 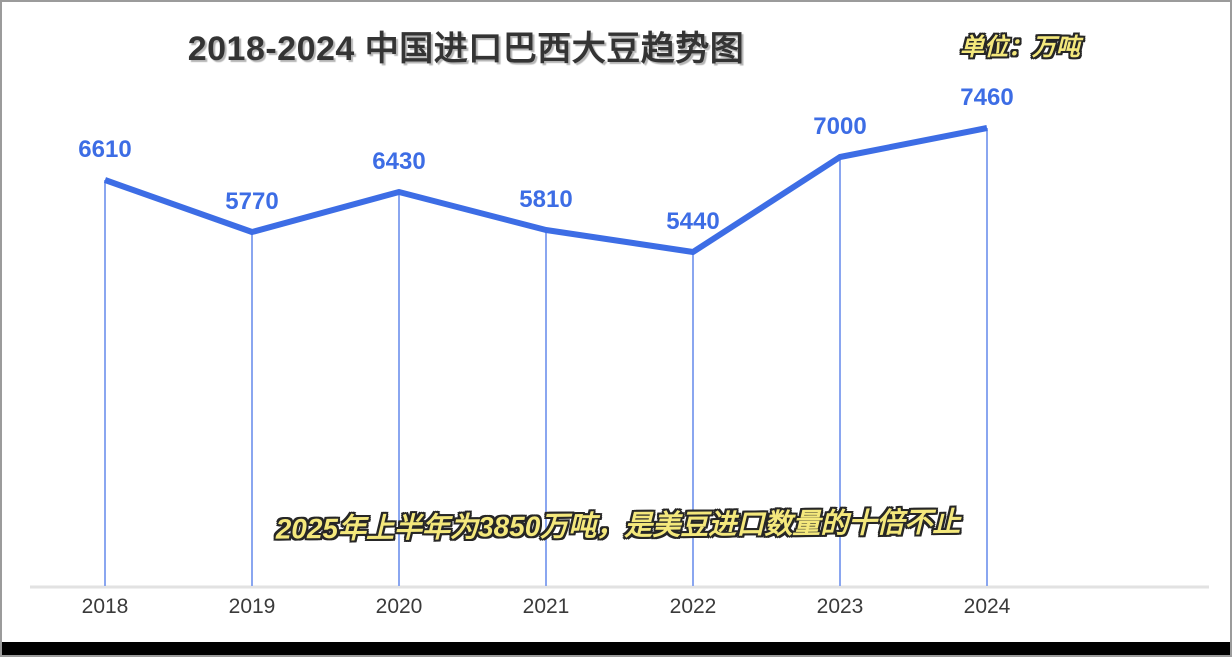 What do you see at coordinates (987, 97) in the screenshot?
I see `value-label: 7460` at bounding box center [987, 97].